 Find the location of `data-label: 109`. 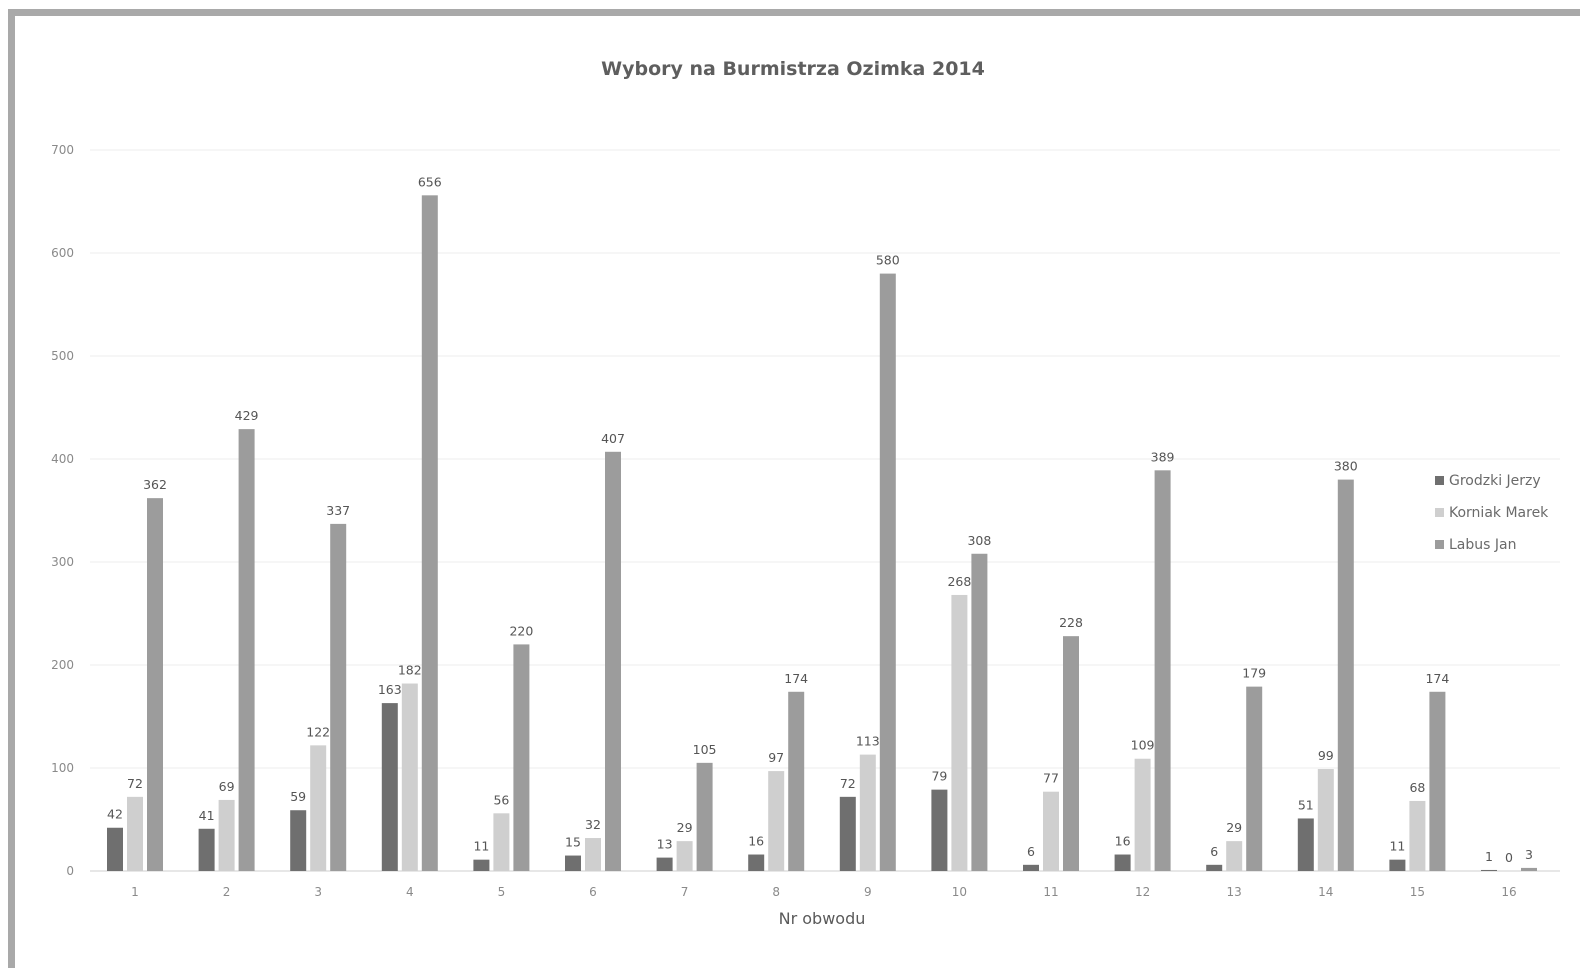

data-label: 109 is located at coordinates (1143, 745).